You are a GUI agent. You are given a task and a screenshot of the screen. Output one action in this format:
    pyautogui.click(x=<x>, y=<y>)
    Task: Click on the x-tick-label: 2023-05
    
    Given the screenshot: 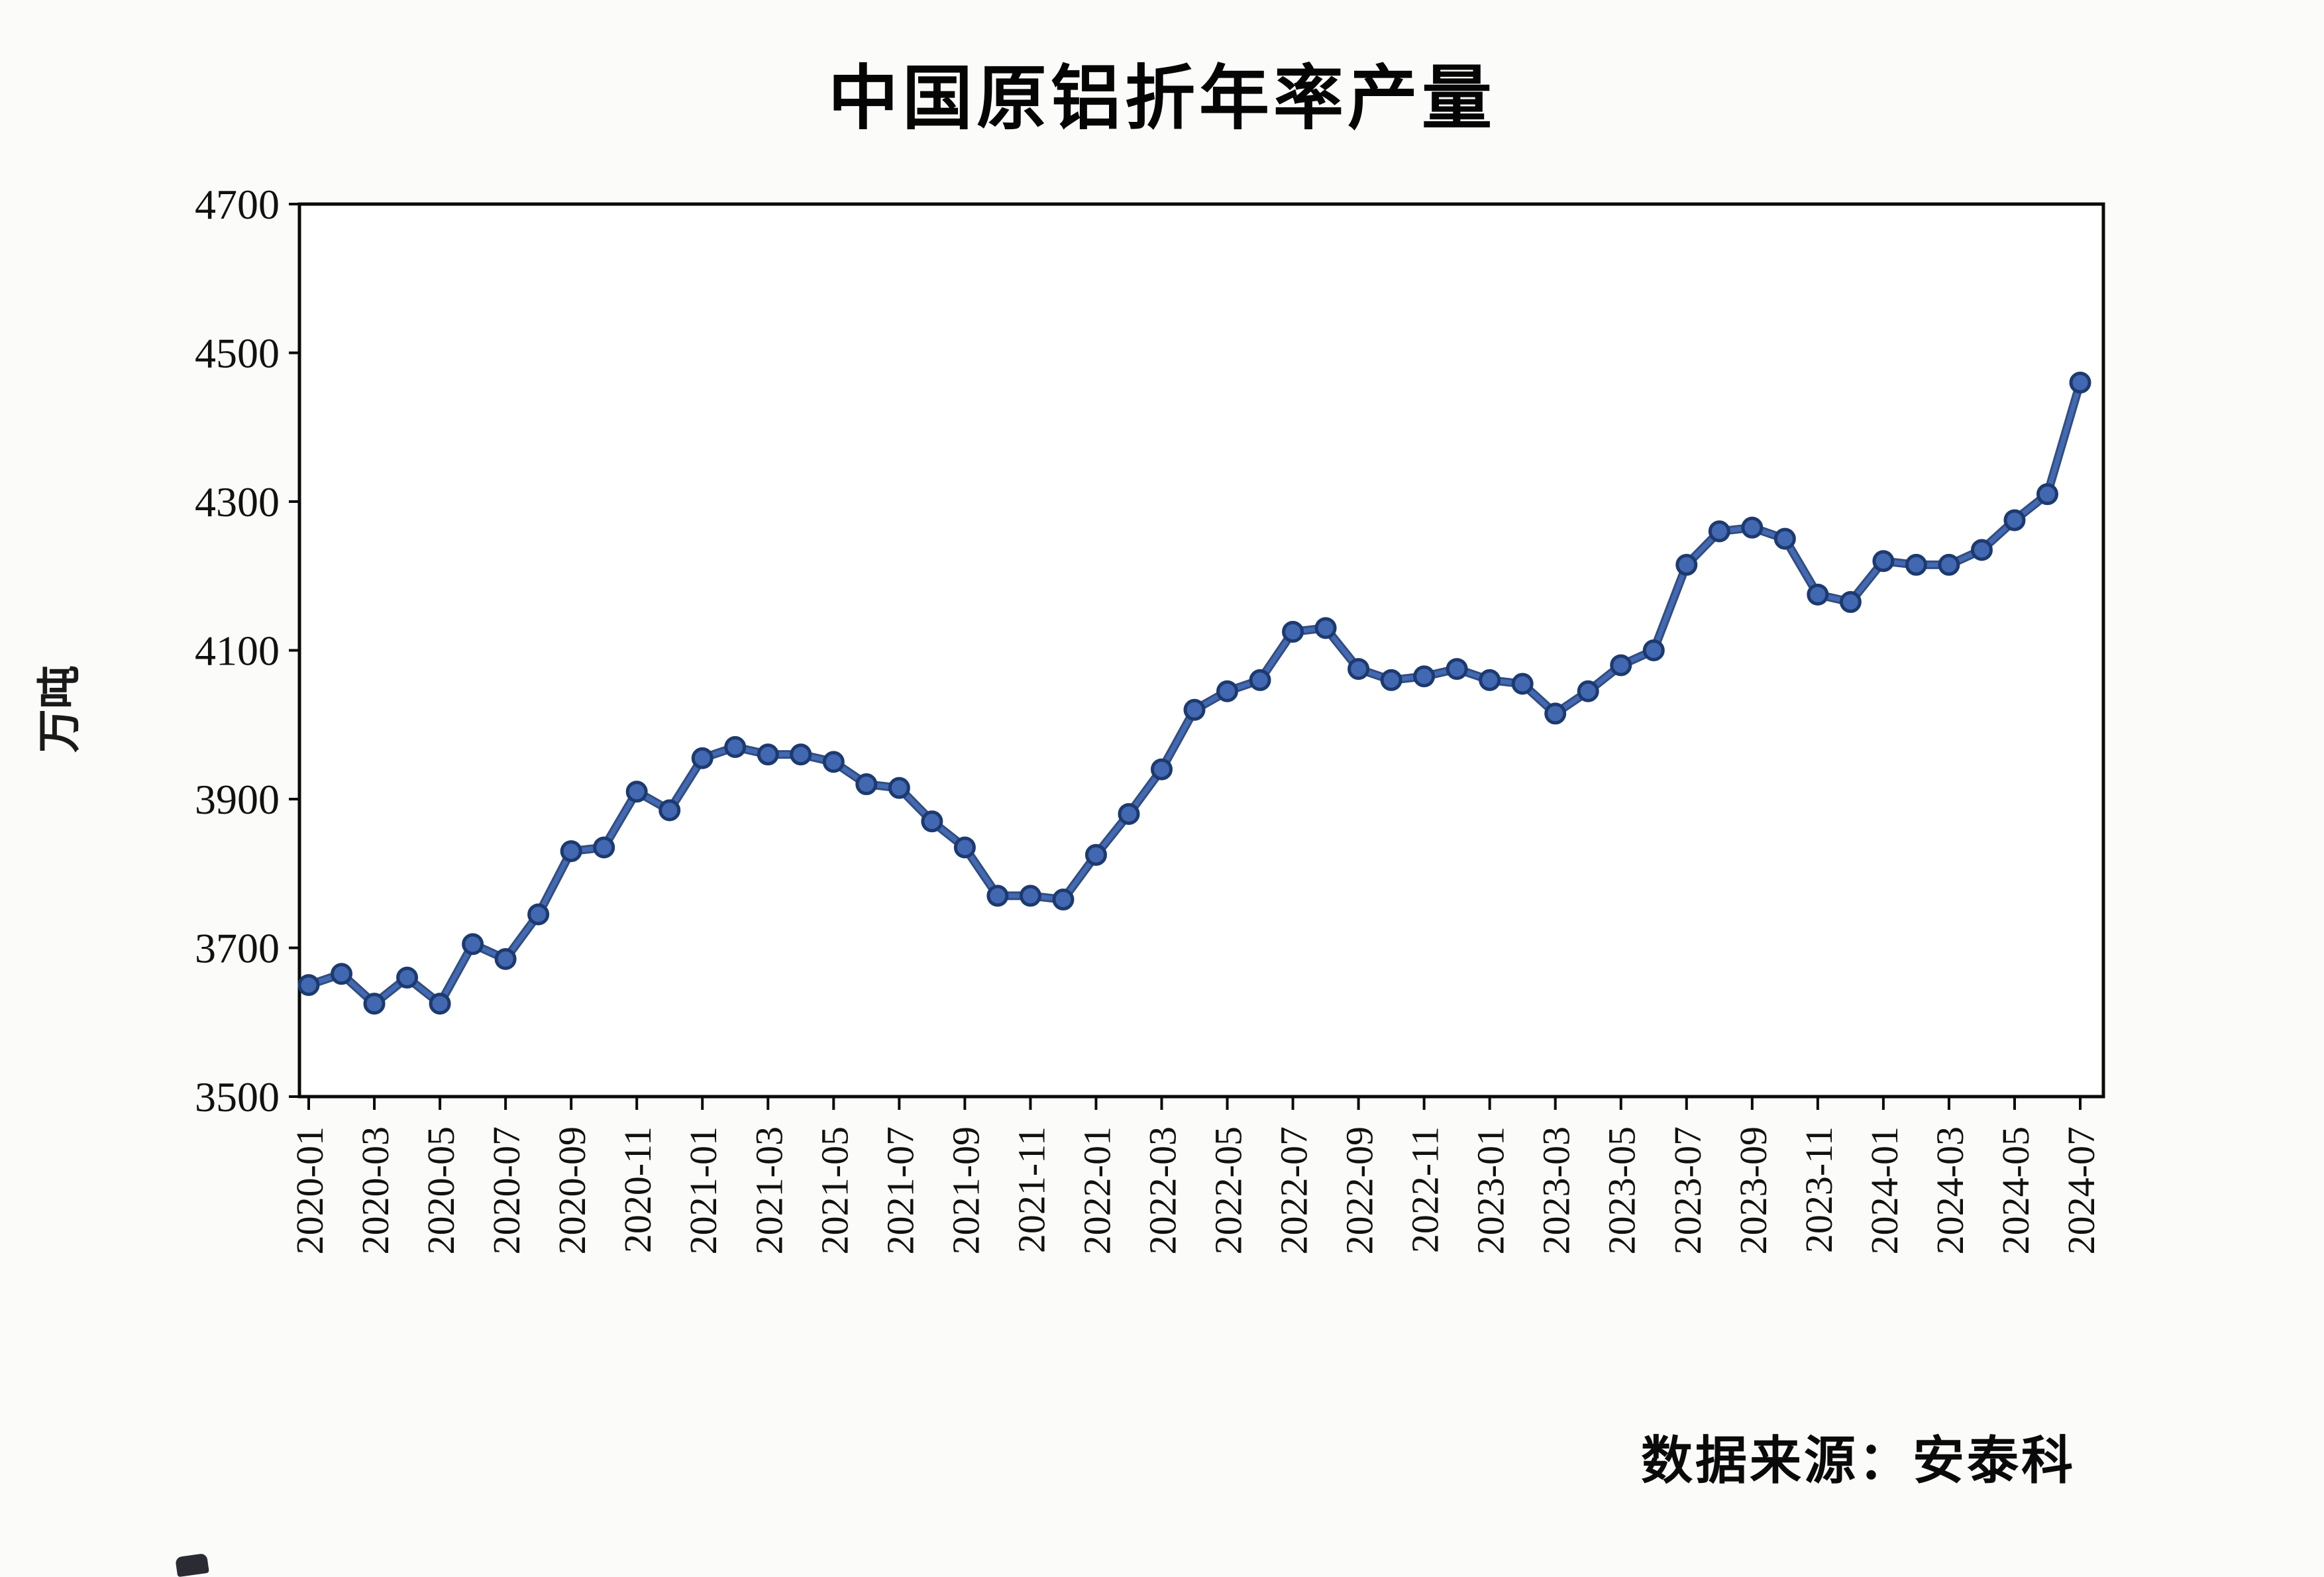 What is the action you would take?
    pyautogui.click(x=1623, y=1190)
    